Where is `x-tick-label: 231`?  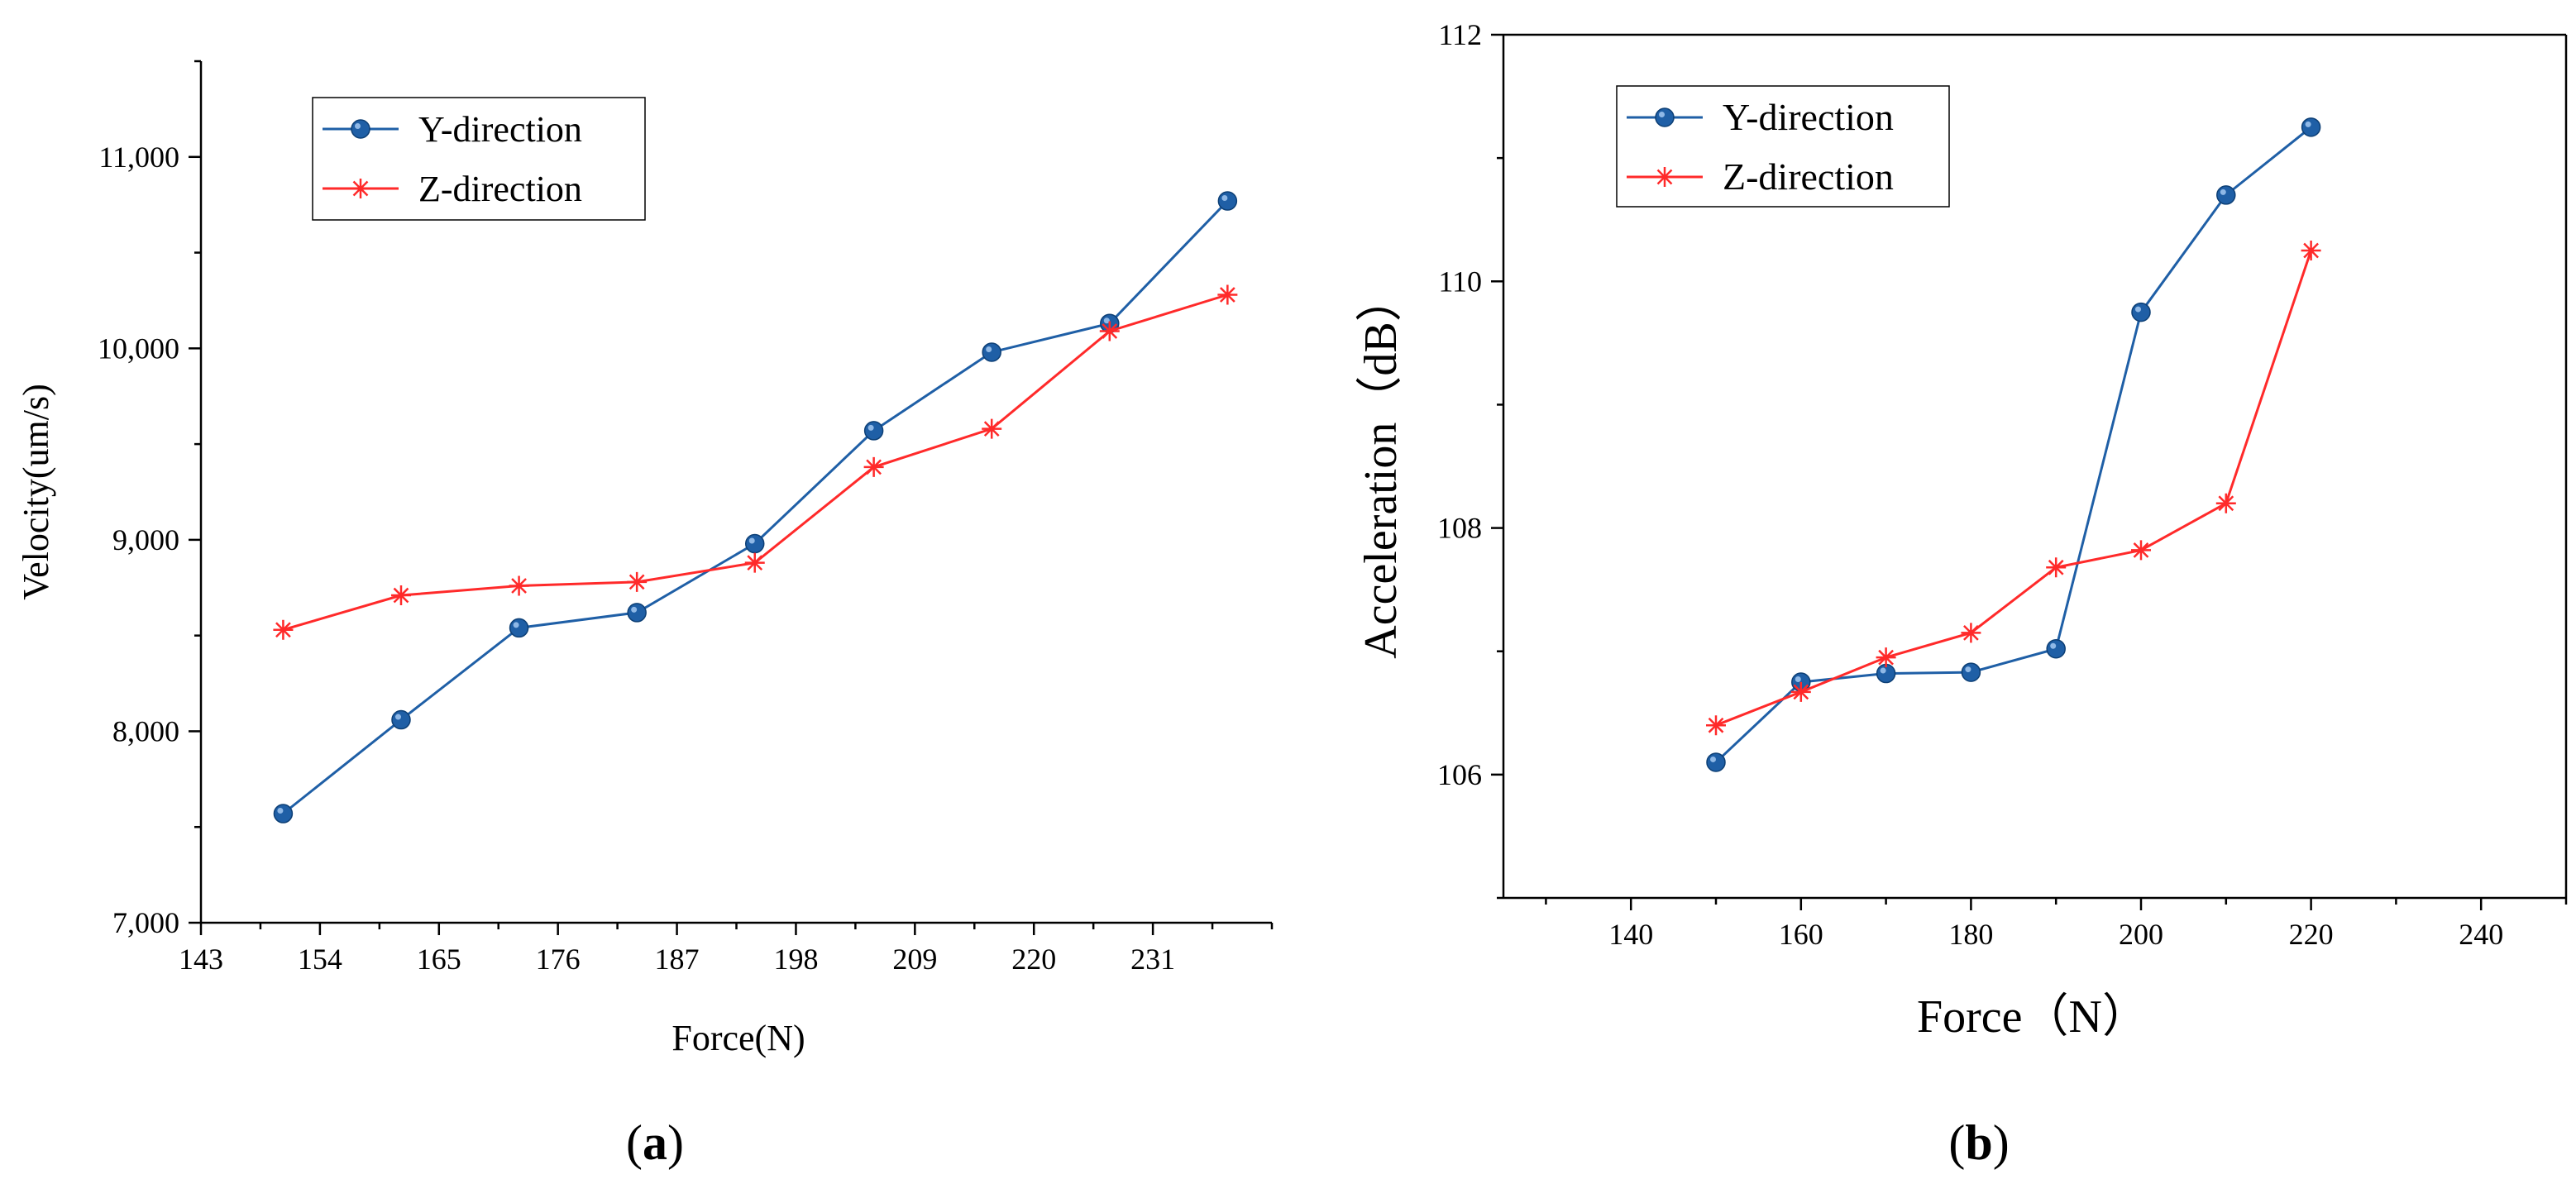 x-tick-label: 231 is located at coordinates (1152, 959).